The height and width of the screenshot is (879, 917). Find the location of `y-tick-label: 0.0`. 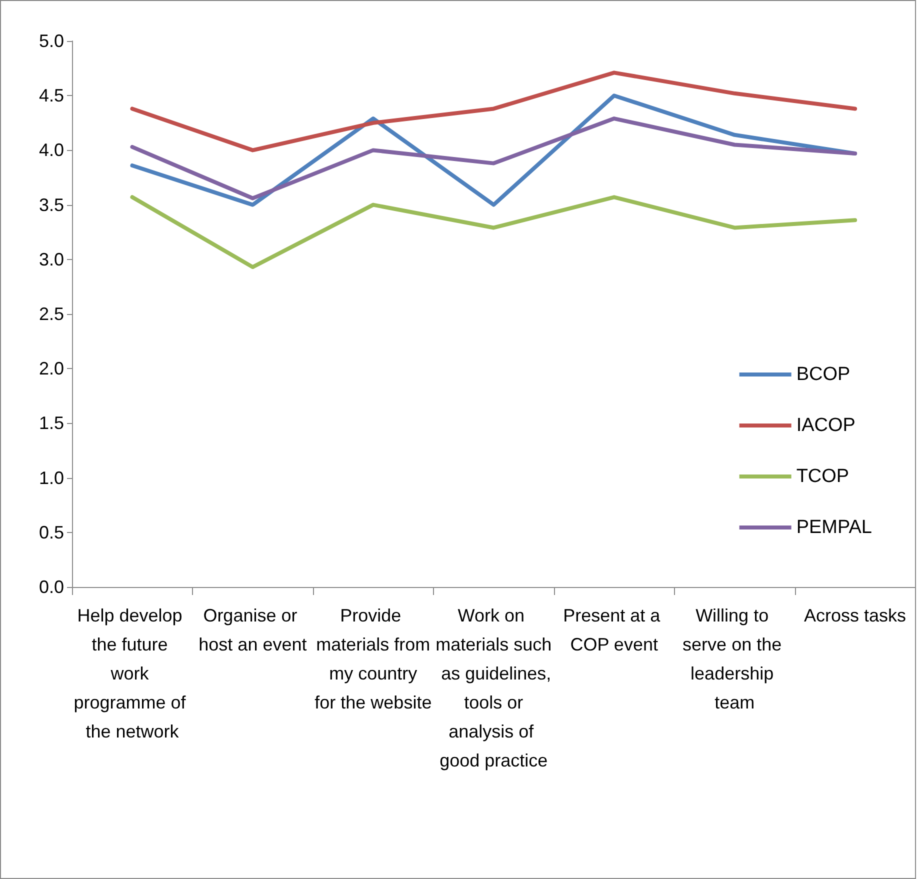

y-tick-label: 0.0 is located at coordinates (51, 587).